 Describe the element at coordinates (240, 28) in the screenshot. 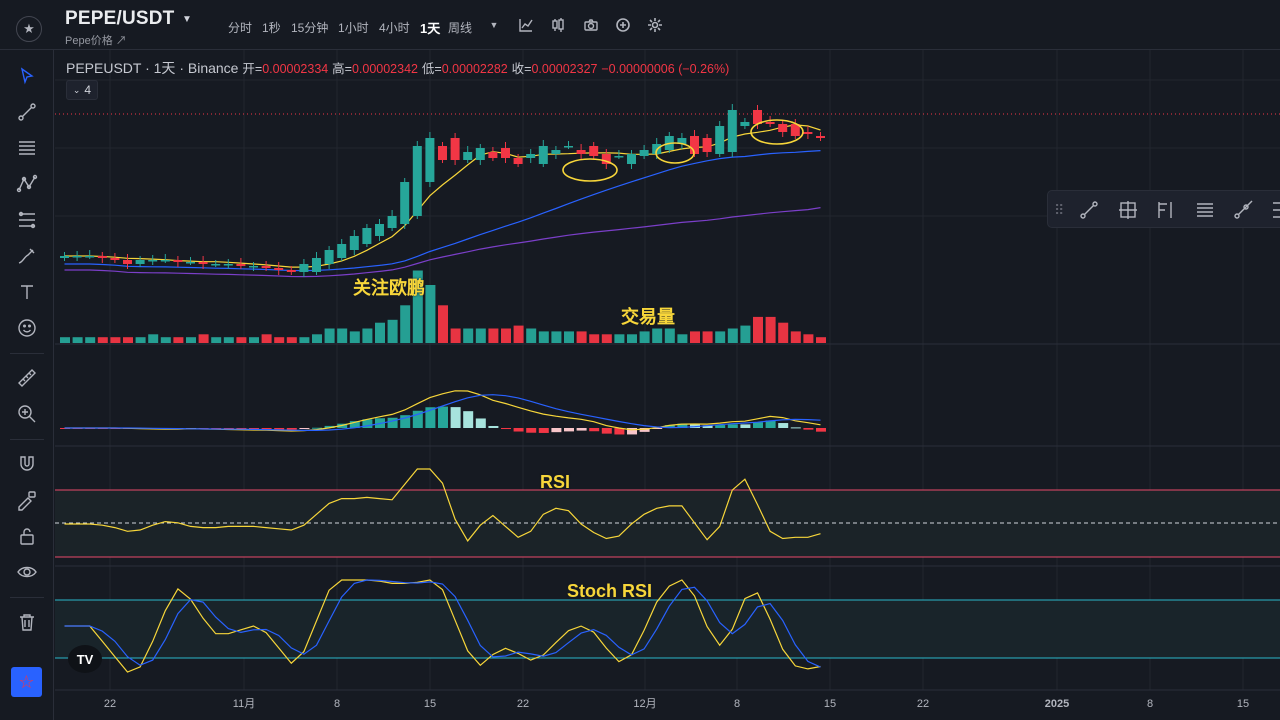

I see `timeframe-tick: 分时` at that location.